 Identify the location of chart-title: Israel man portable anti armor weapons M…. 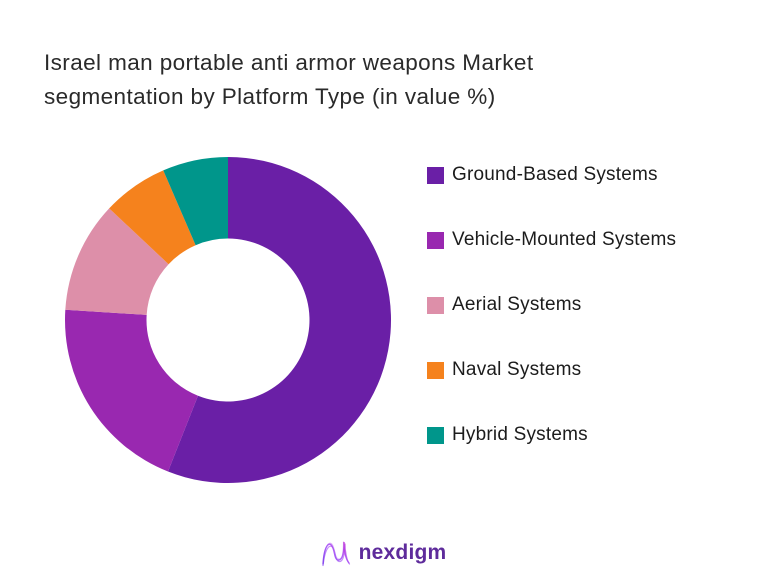
(374, 80).